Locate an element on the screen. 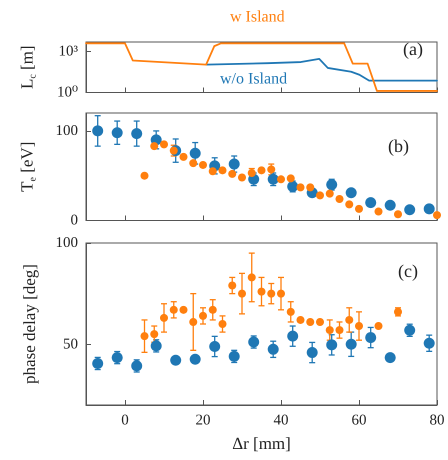 Image resolution: width=448 pixels, height=460 pixels. y-tick-label: 0 is located at coordinates (74, 220).